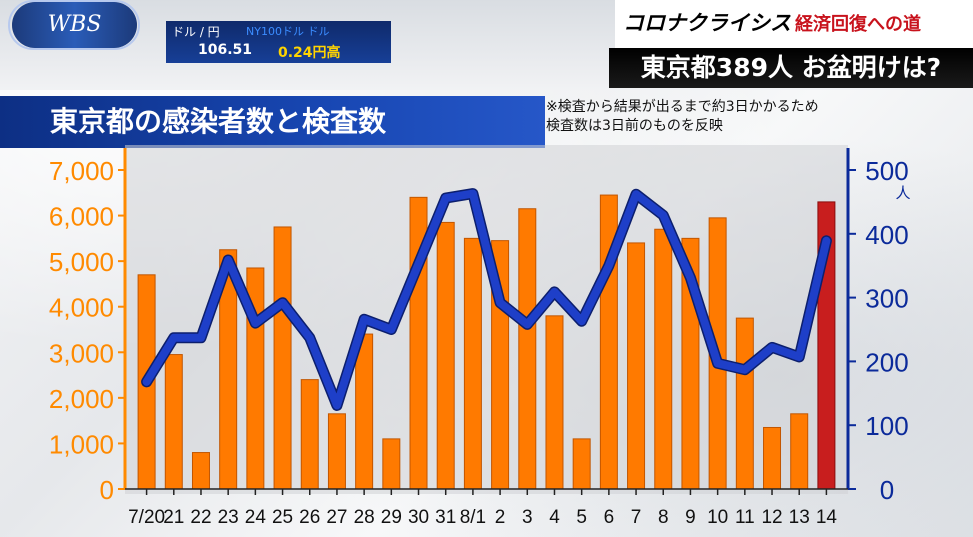 The width and height of the screenshot is (973, 537). What do you see at coordinates (256, 517) in the screenshot?
I see `x-tick-label: 24` at bounding box center [256, 517].